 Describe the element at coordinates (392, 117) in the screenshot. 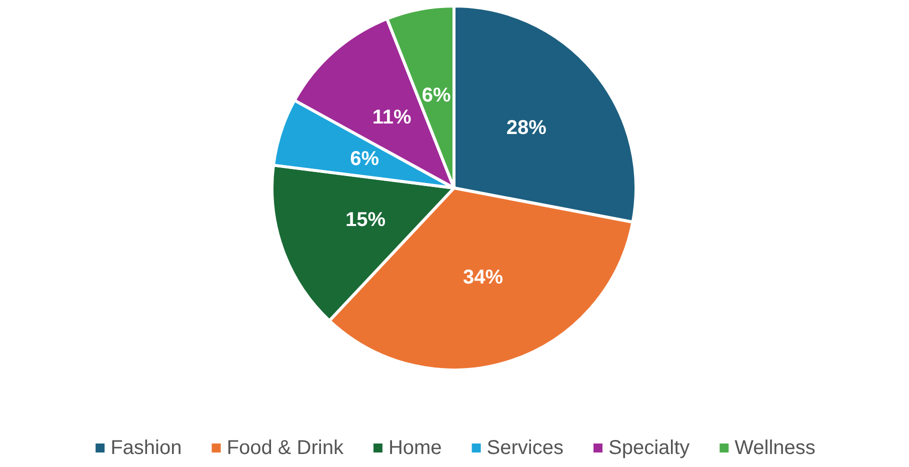

I see `data-label: 11%` at that location.